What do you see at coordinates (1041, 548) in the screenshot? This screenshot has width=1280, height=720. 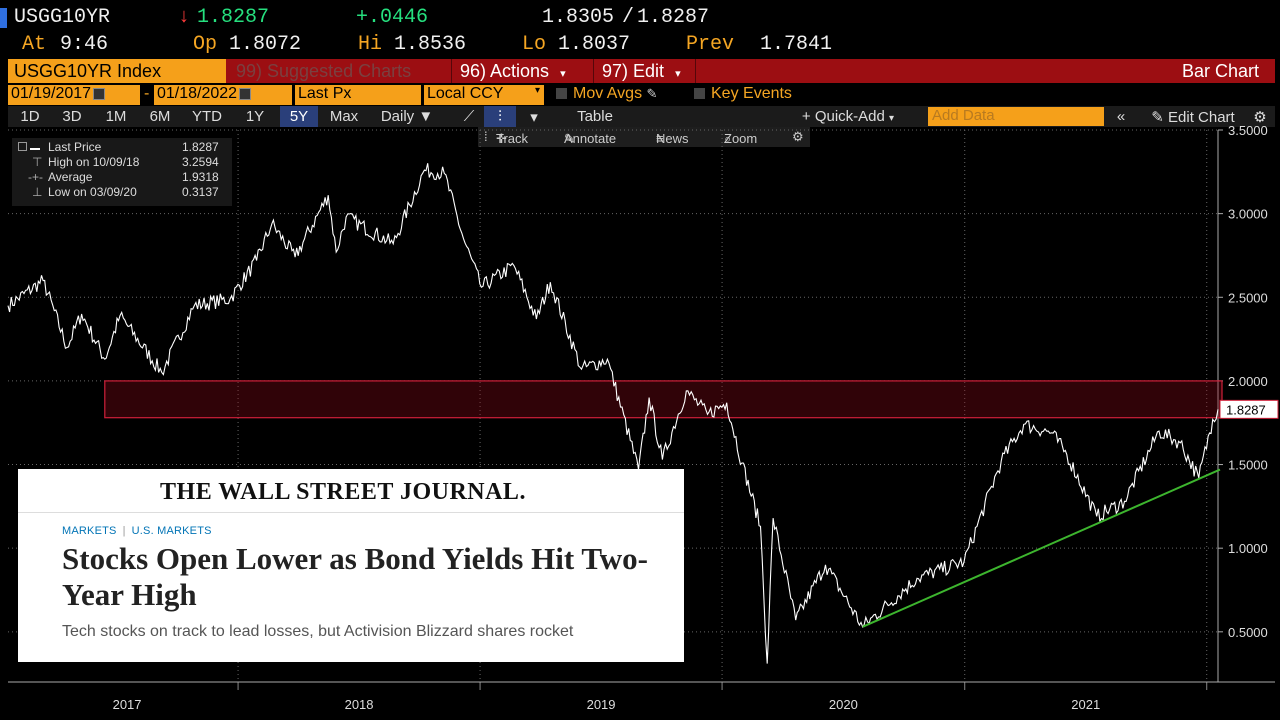 I see `support-trendline` at bounding box center [1041, 548].